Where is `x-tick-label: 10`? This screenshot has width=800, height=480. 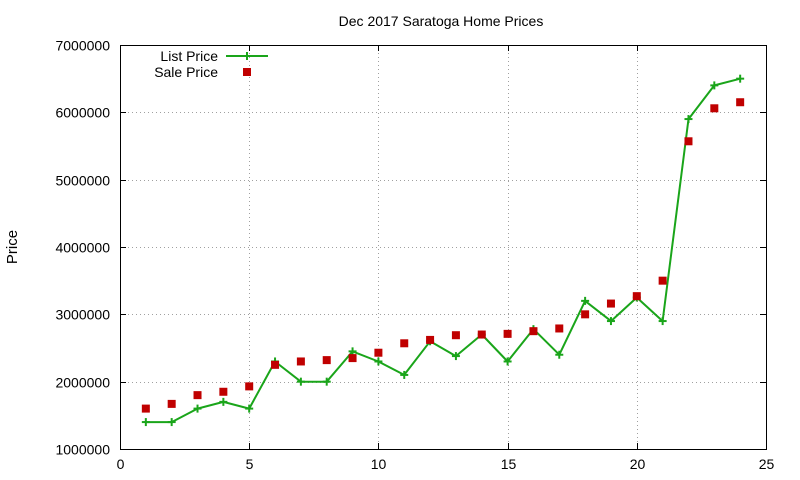 x-tick-label: 10 is located at coordinates (379, 464).